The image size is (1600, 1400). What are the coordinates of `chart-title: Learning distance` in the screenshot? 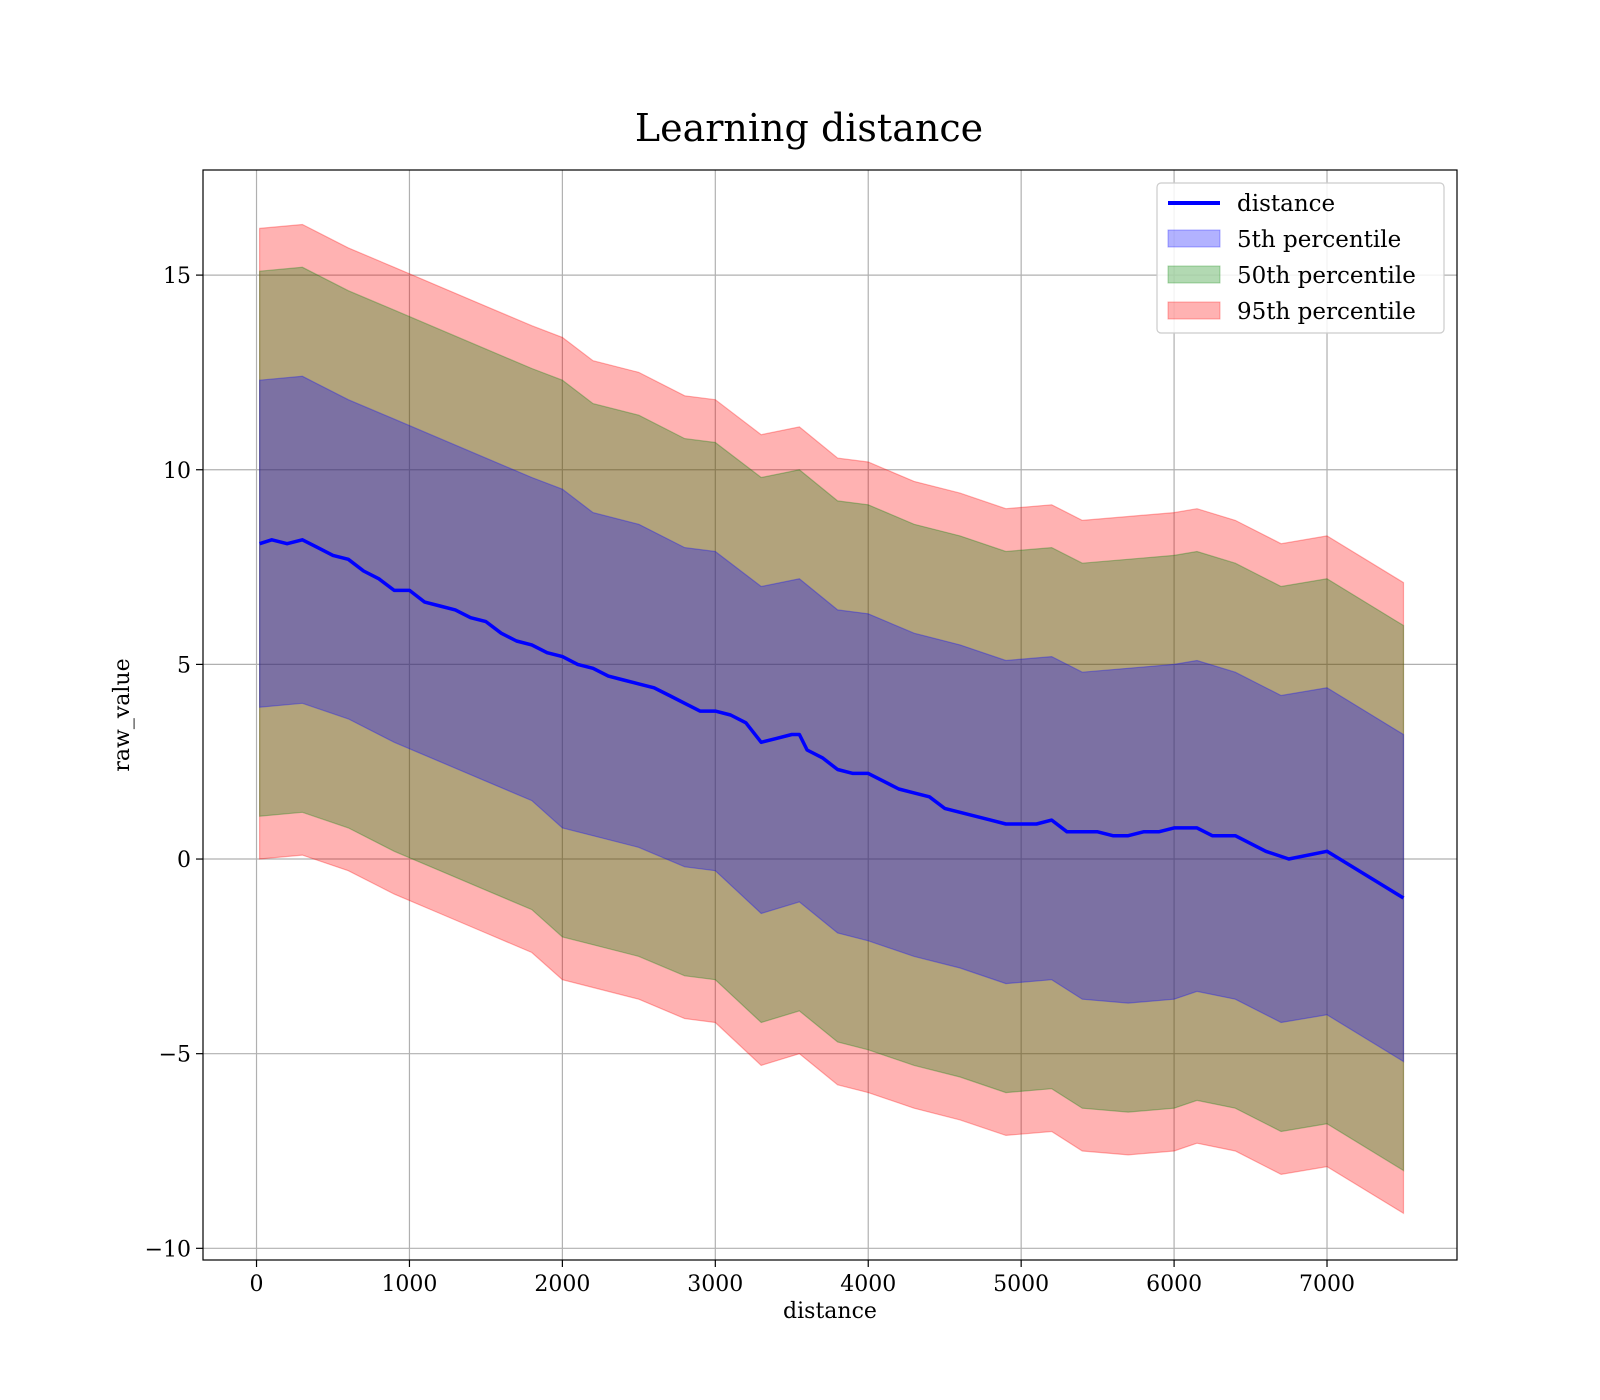 It's located at (809, 128).